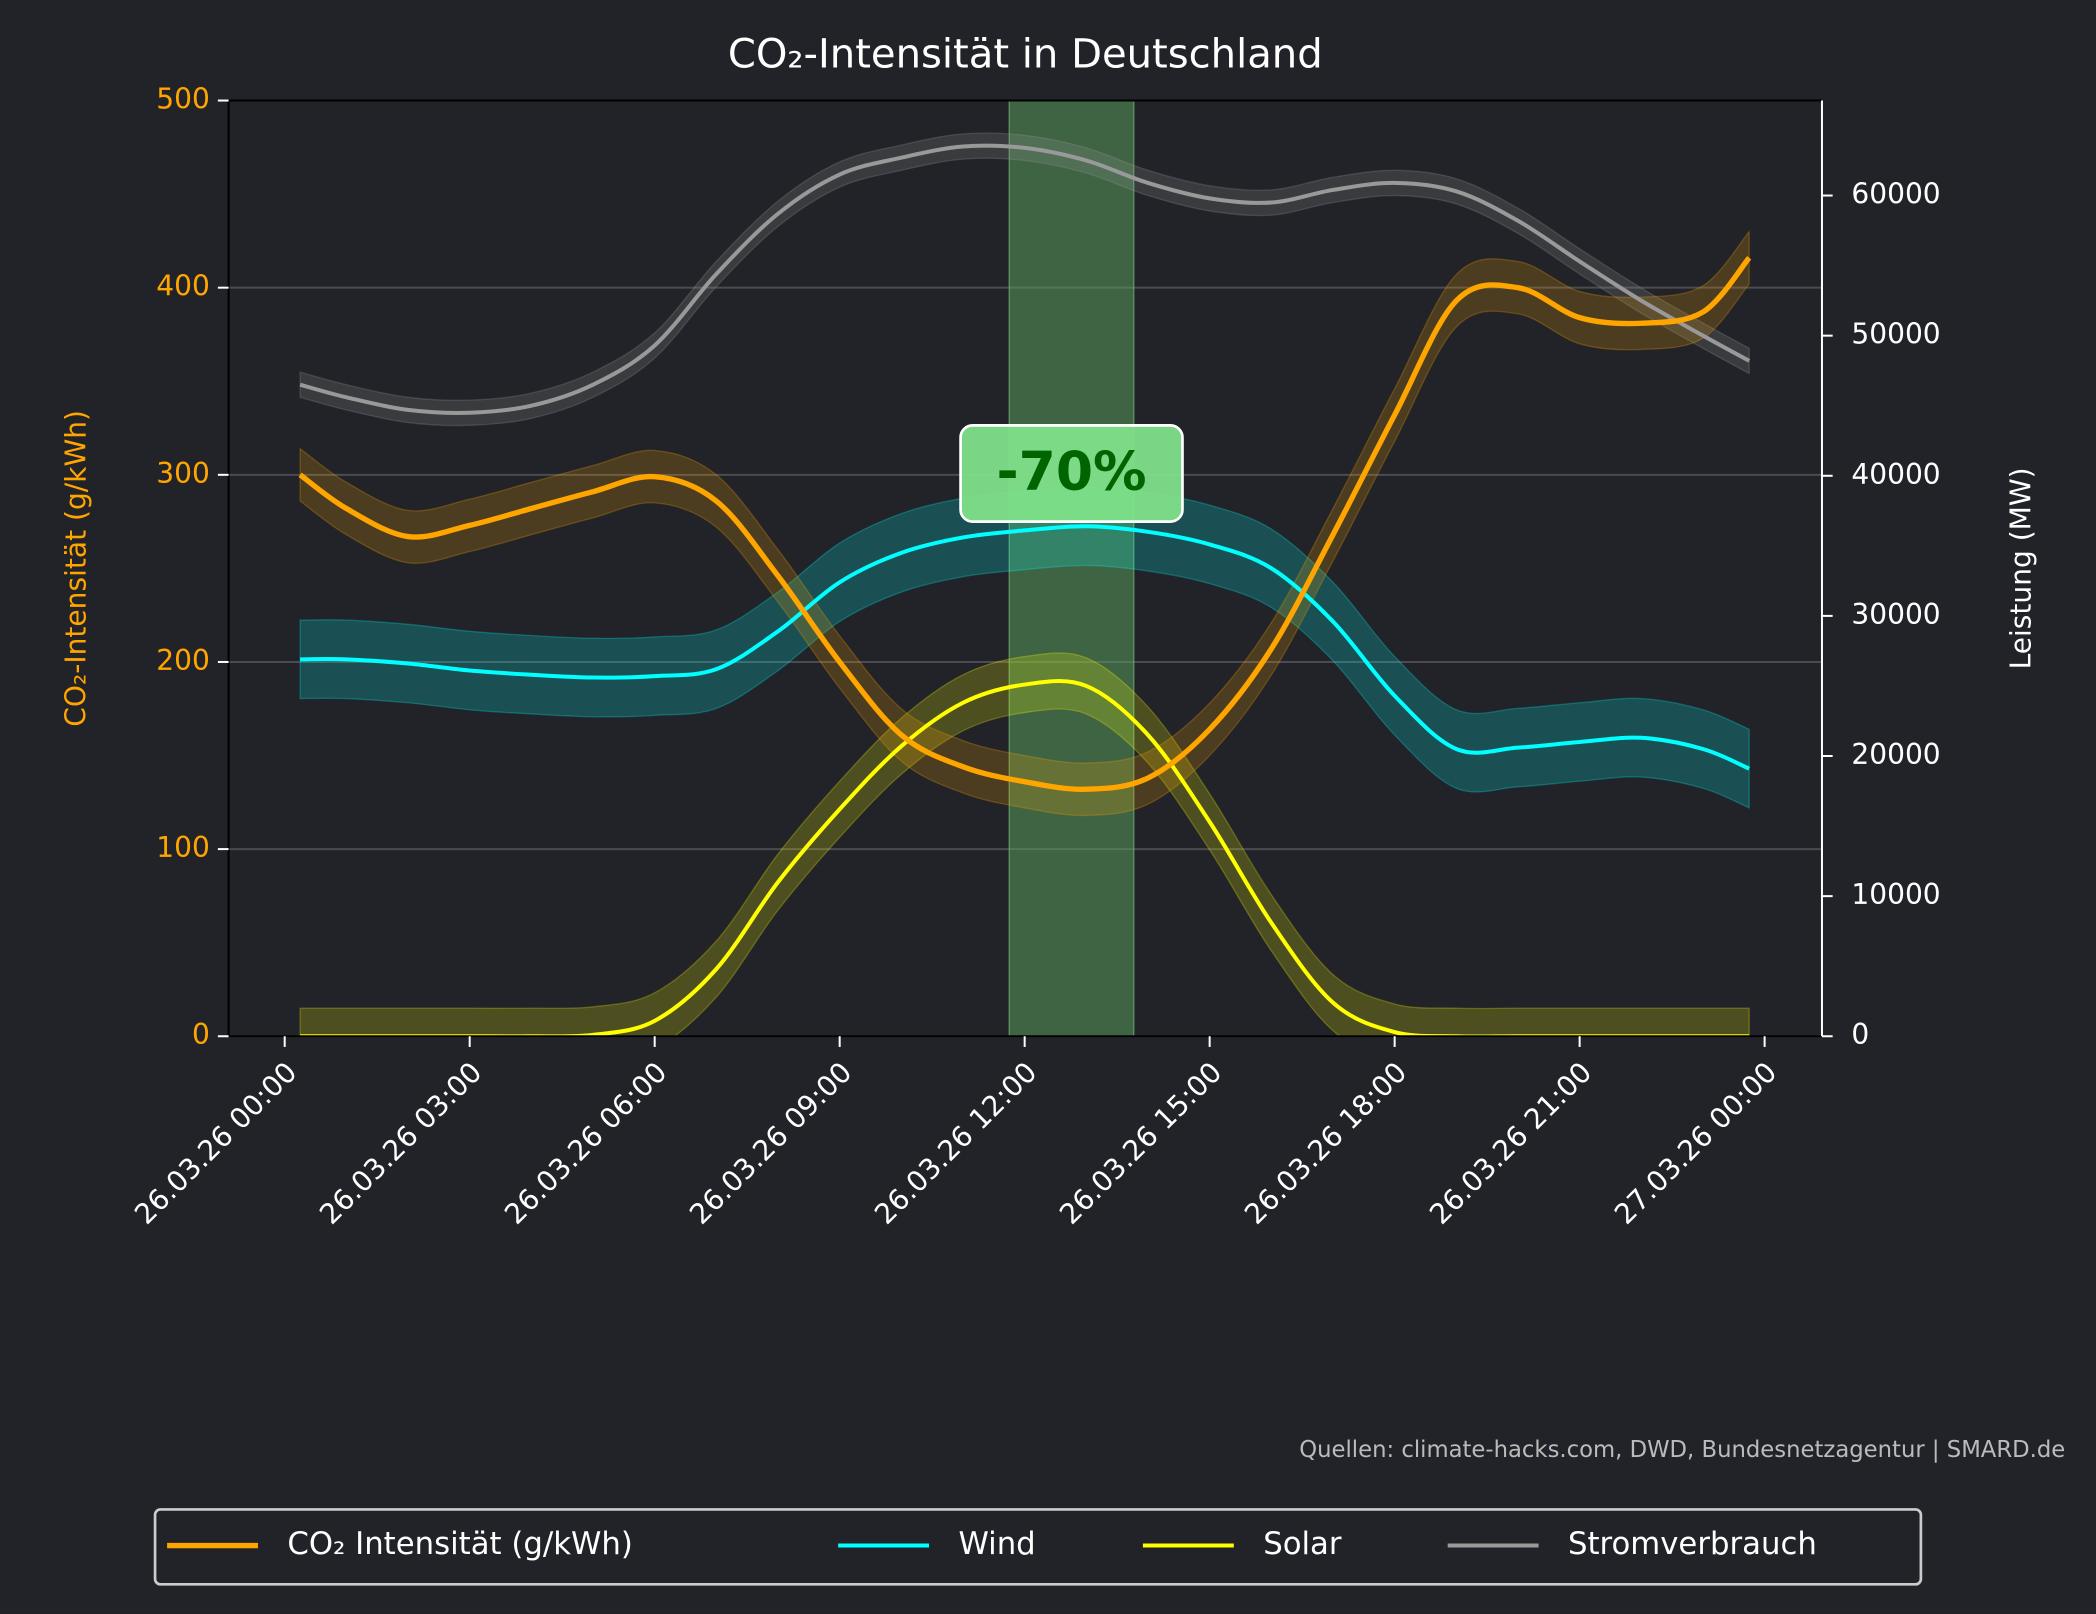 The image size is (2096, 1614). I want to click on y2-tick-label: 0, so click(1860, 1034).